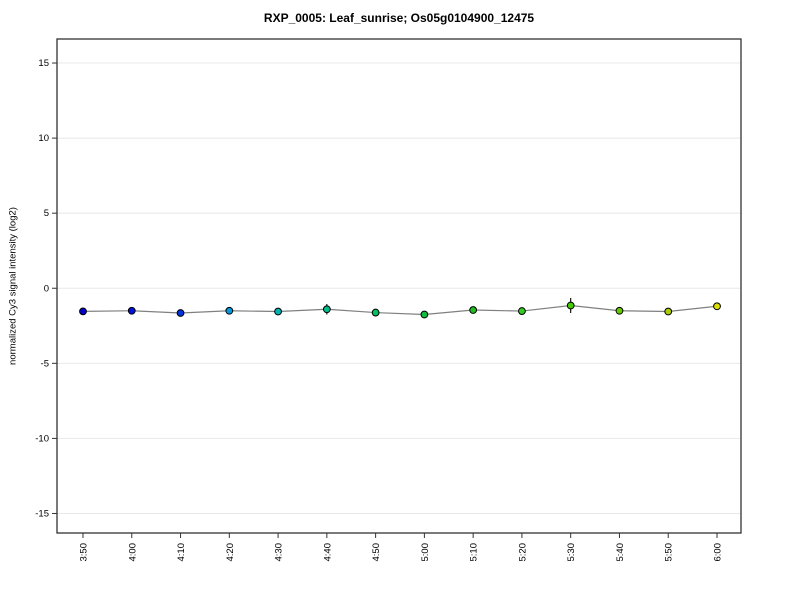 This screenshot has height=600, width=800. I want to click on x-tick-label: 5:20, so click(522, 552).